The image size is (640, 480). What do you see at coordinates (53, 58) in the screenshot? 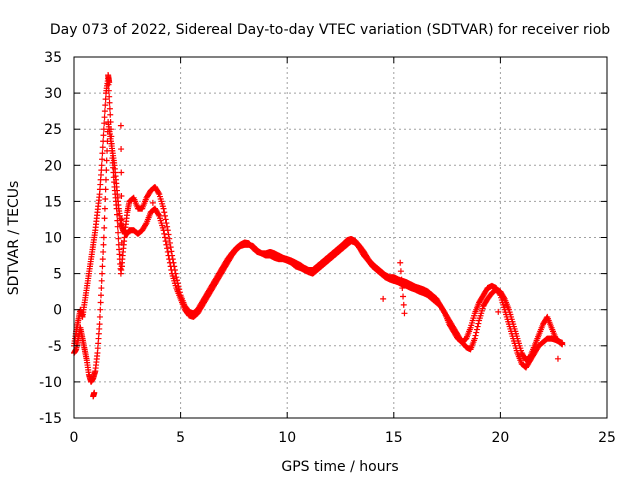
I see `y-tick-label: 35` at bounding box center [53, 58].